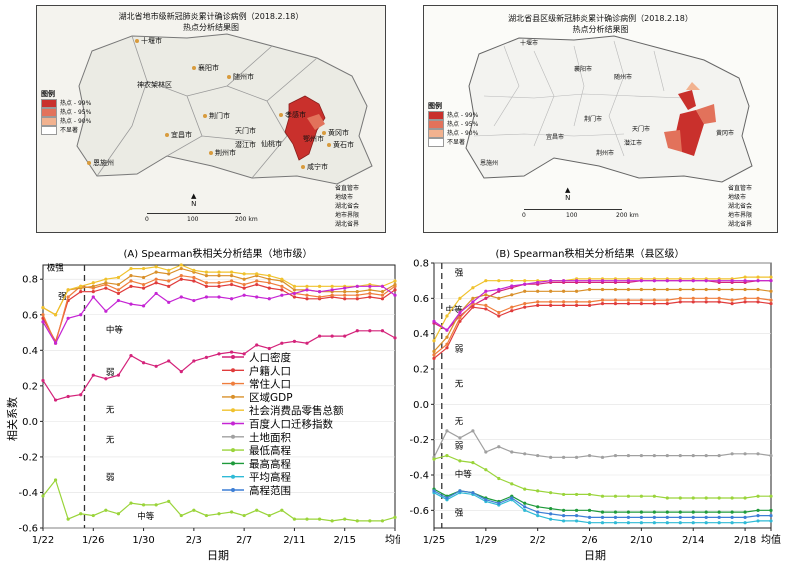  Describe the element at coordinates (93, 540) in the screenshot. I see `x-tick-label: 1/26` at that location.